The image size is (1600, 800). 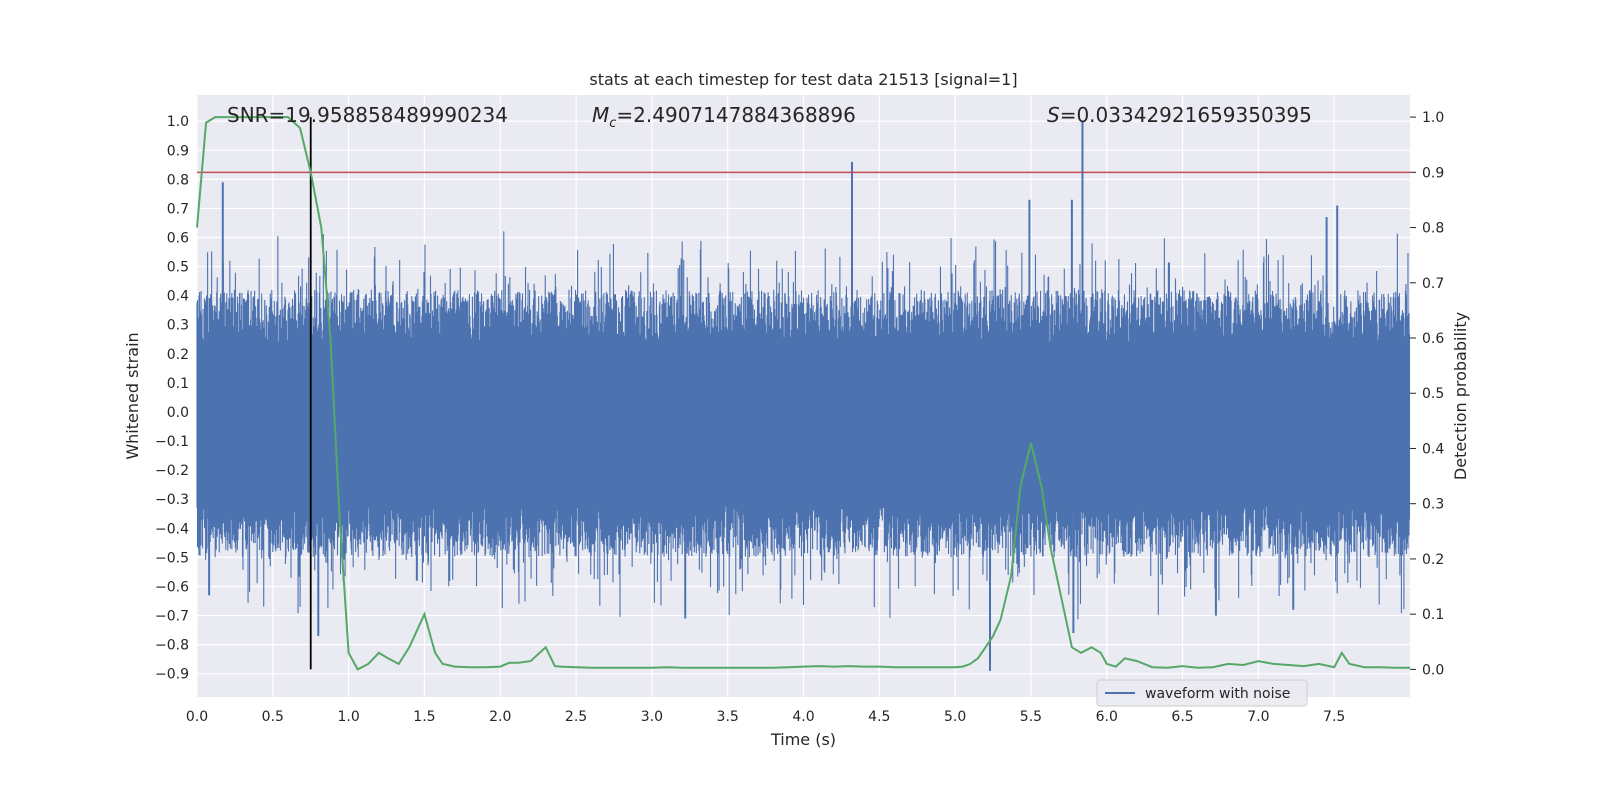 I want to click on y-left-tick-label: −0.8, so click(x=172, y=646).